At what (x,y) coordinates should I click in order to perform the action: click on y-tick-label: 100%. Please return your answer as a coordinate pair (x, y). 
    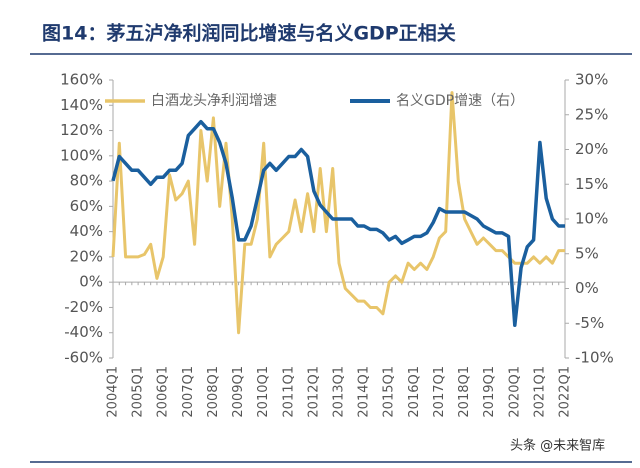
    Looking at the image, I should click on (81, 155).